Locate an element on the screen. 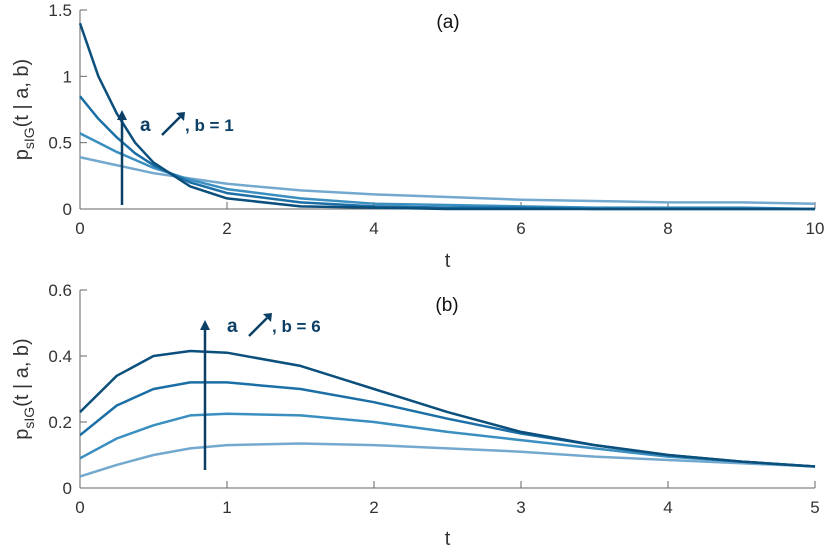 Image resolution: width=830 pixels, height=557 pixels. x-tick-label: 10 is located at coordinates (815, 228).